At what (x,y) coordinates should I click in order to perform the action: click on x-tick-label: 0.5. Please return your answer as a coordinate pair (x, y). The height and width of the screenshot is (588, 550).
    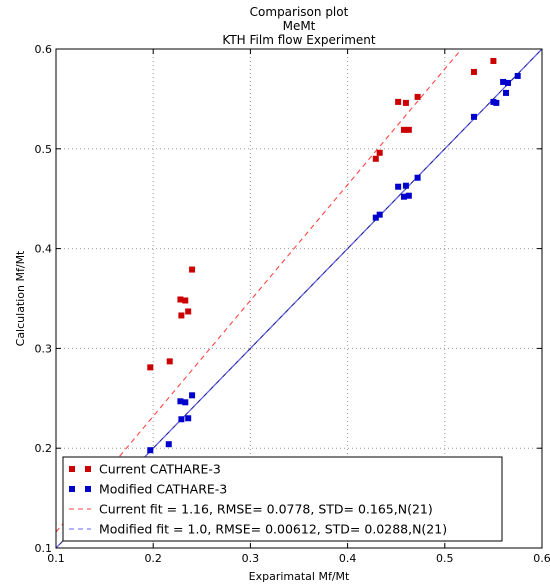
    Looking at the image, I should click on (445, 558).